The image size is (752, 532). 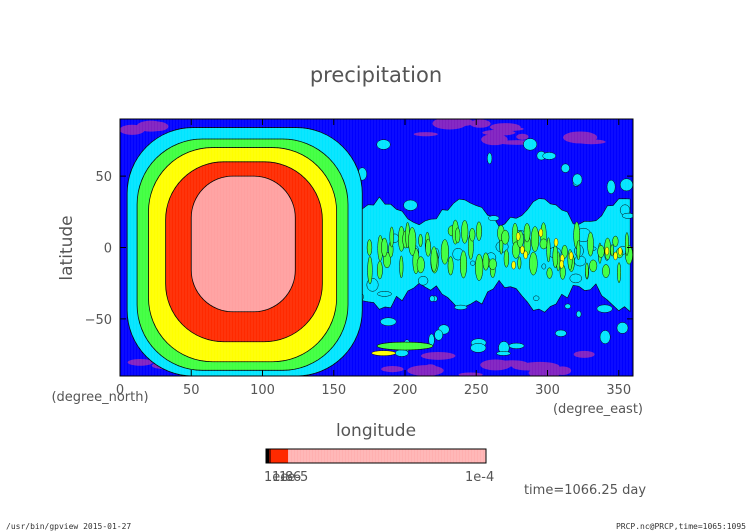 I want to click on colorbar-min-label: 1e-8, so click(x=278, y=477).